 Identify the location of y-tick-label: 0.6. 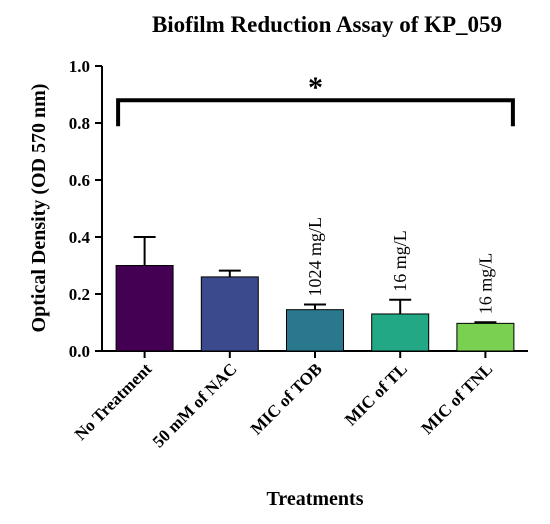
(79, 180).